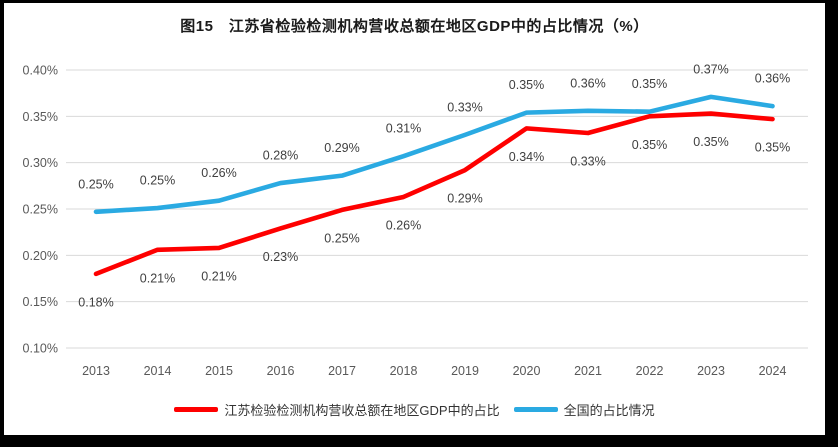 Image resolution: width=838 pixels, height=447 pixels. Describe the element at coordinates (158, 371) in the screenshot. I see `x-tick-label: 2014` at that location.